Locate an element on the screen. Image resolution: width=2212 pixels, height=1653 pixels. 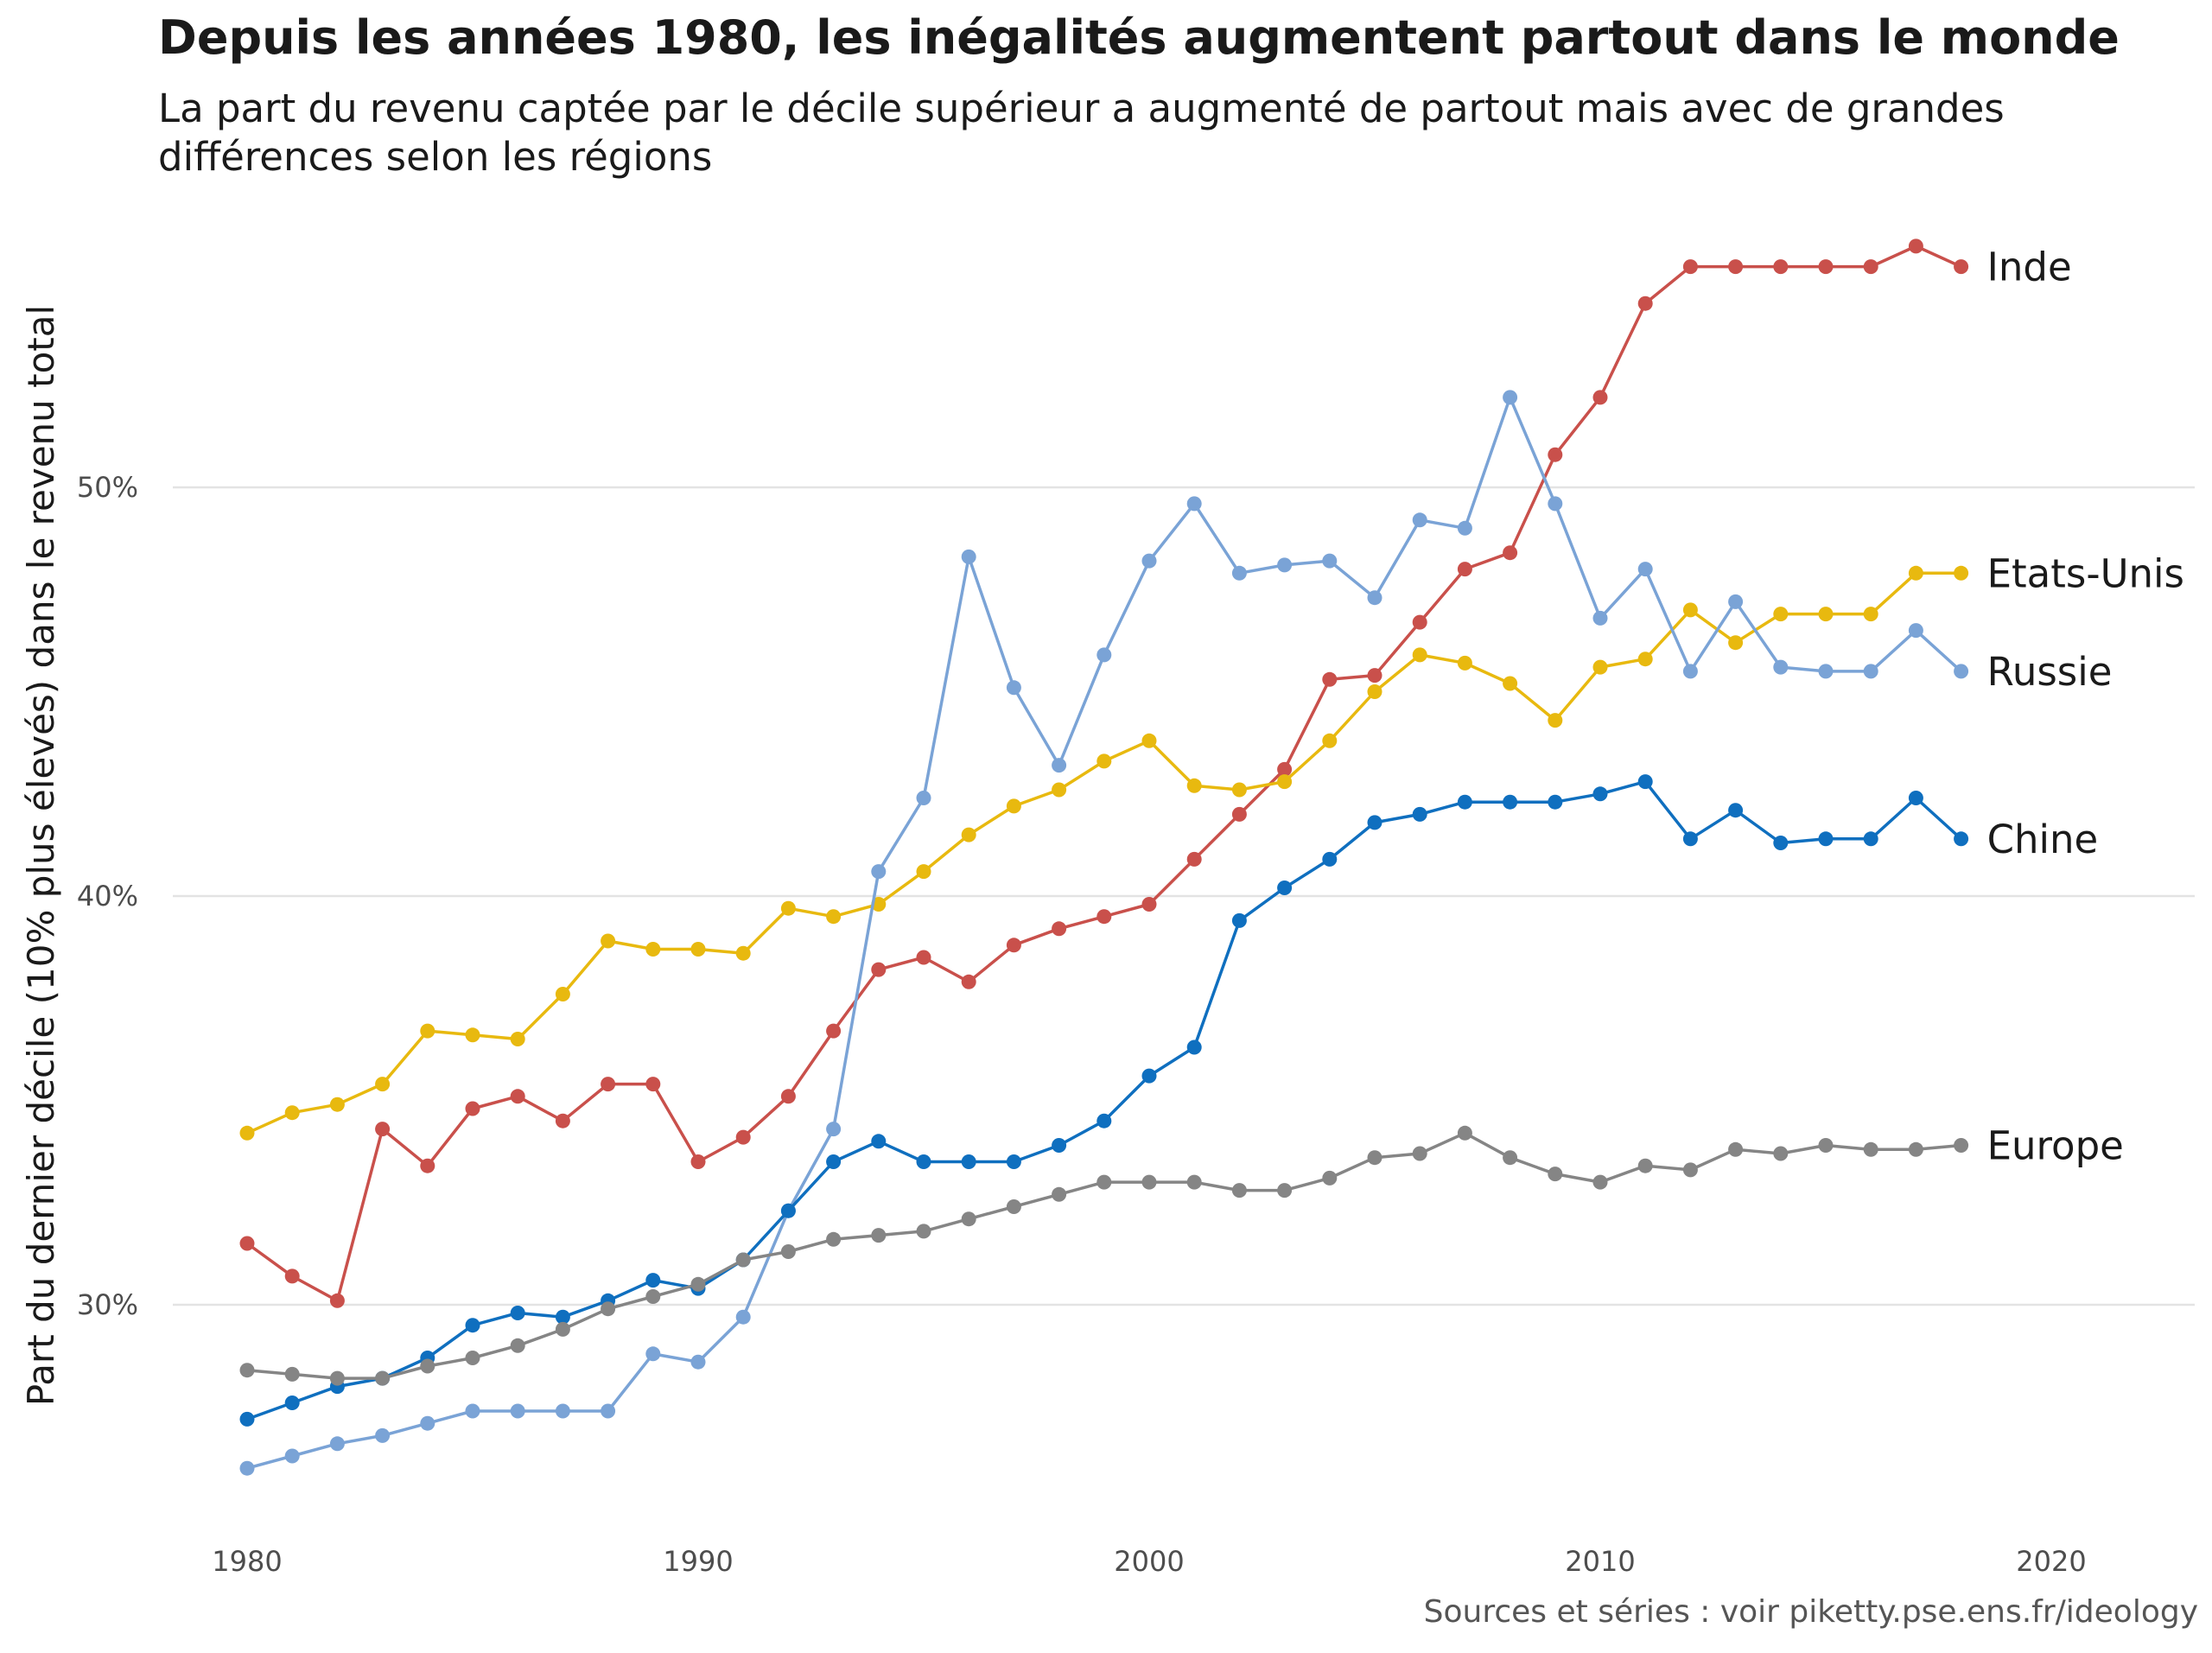
series-label-inde: Inde is located at coordinates (2029, 267).